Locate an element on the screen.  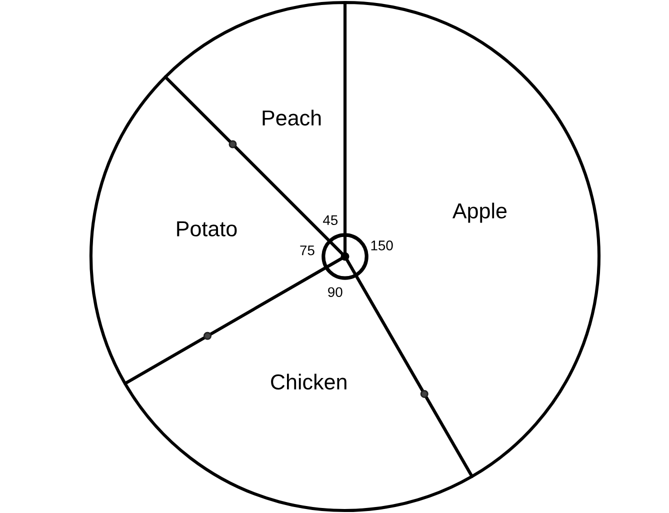
slice-label: Potato is located at coordinates (207, 228).